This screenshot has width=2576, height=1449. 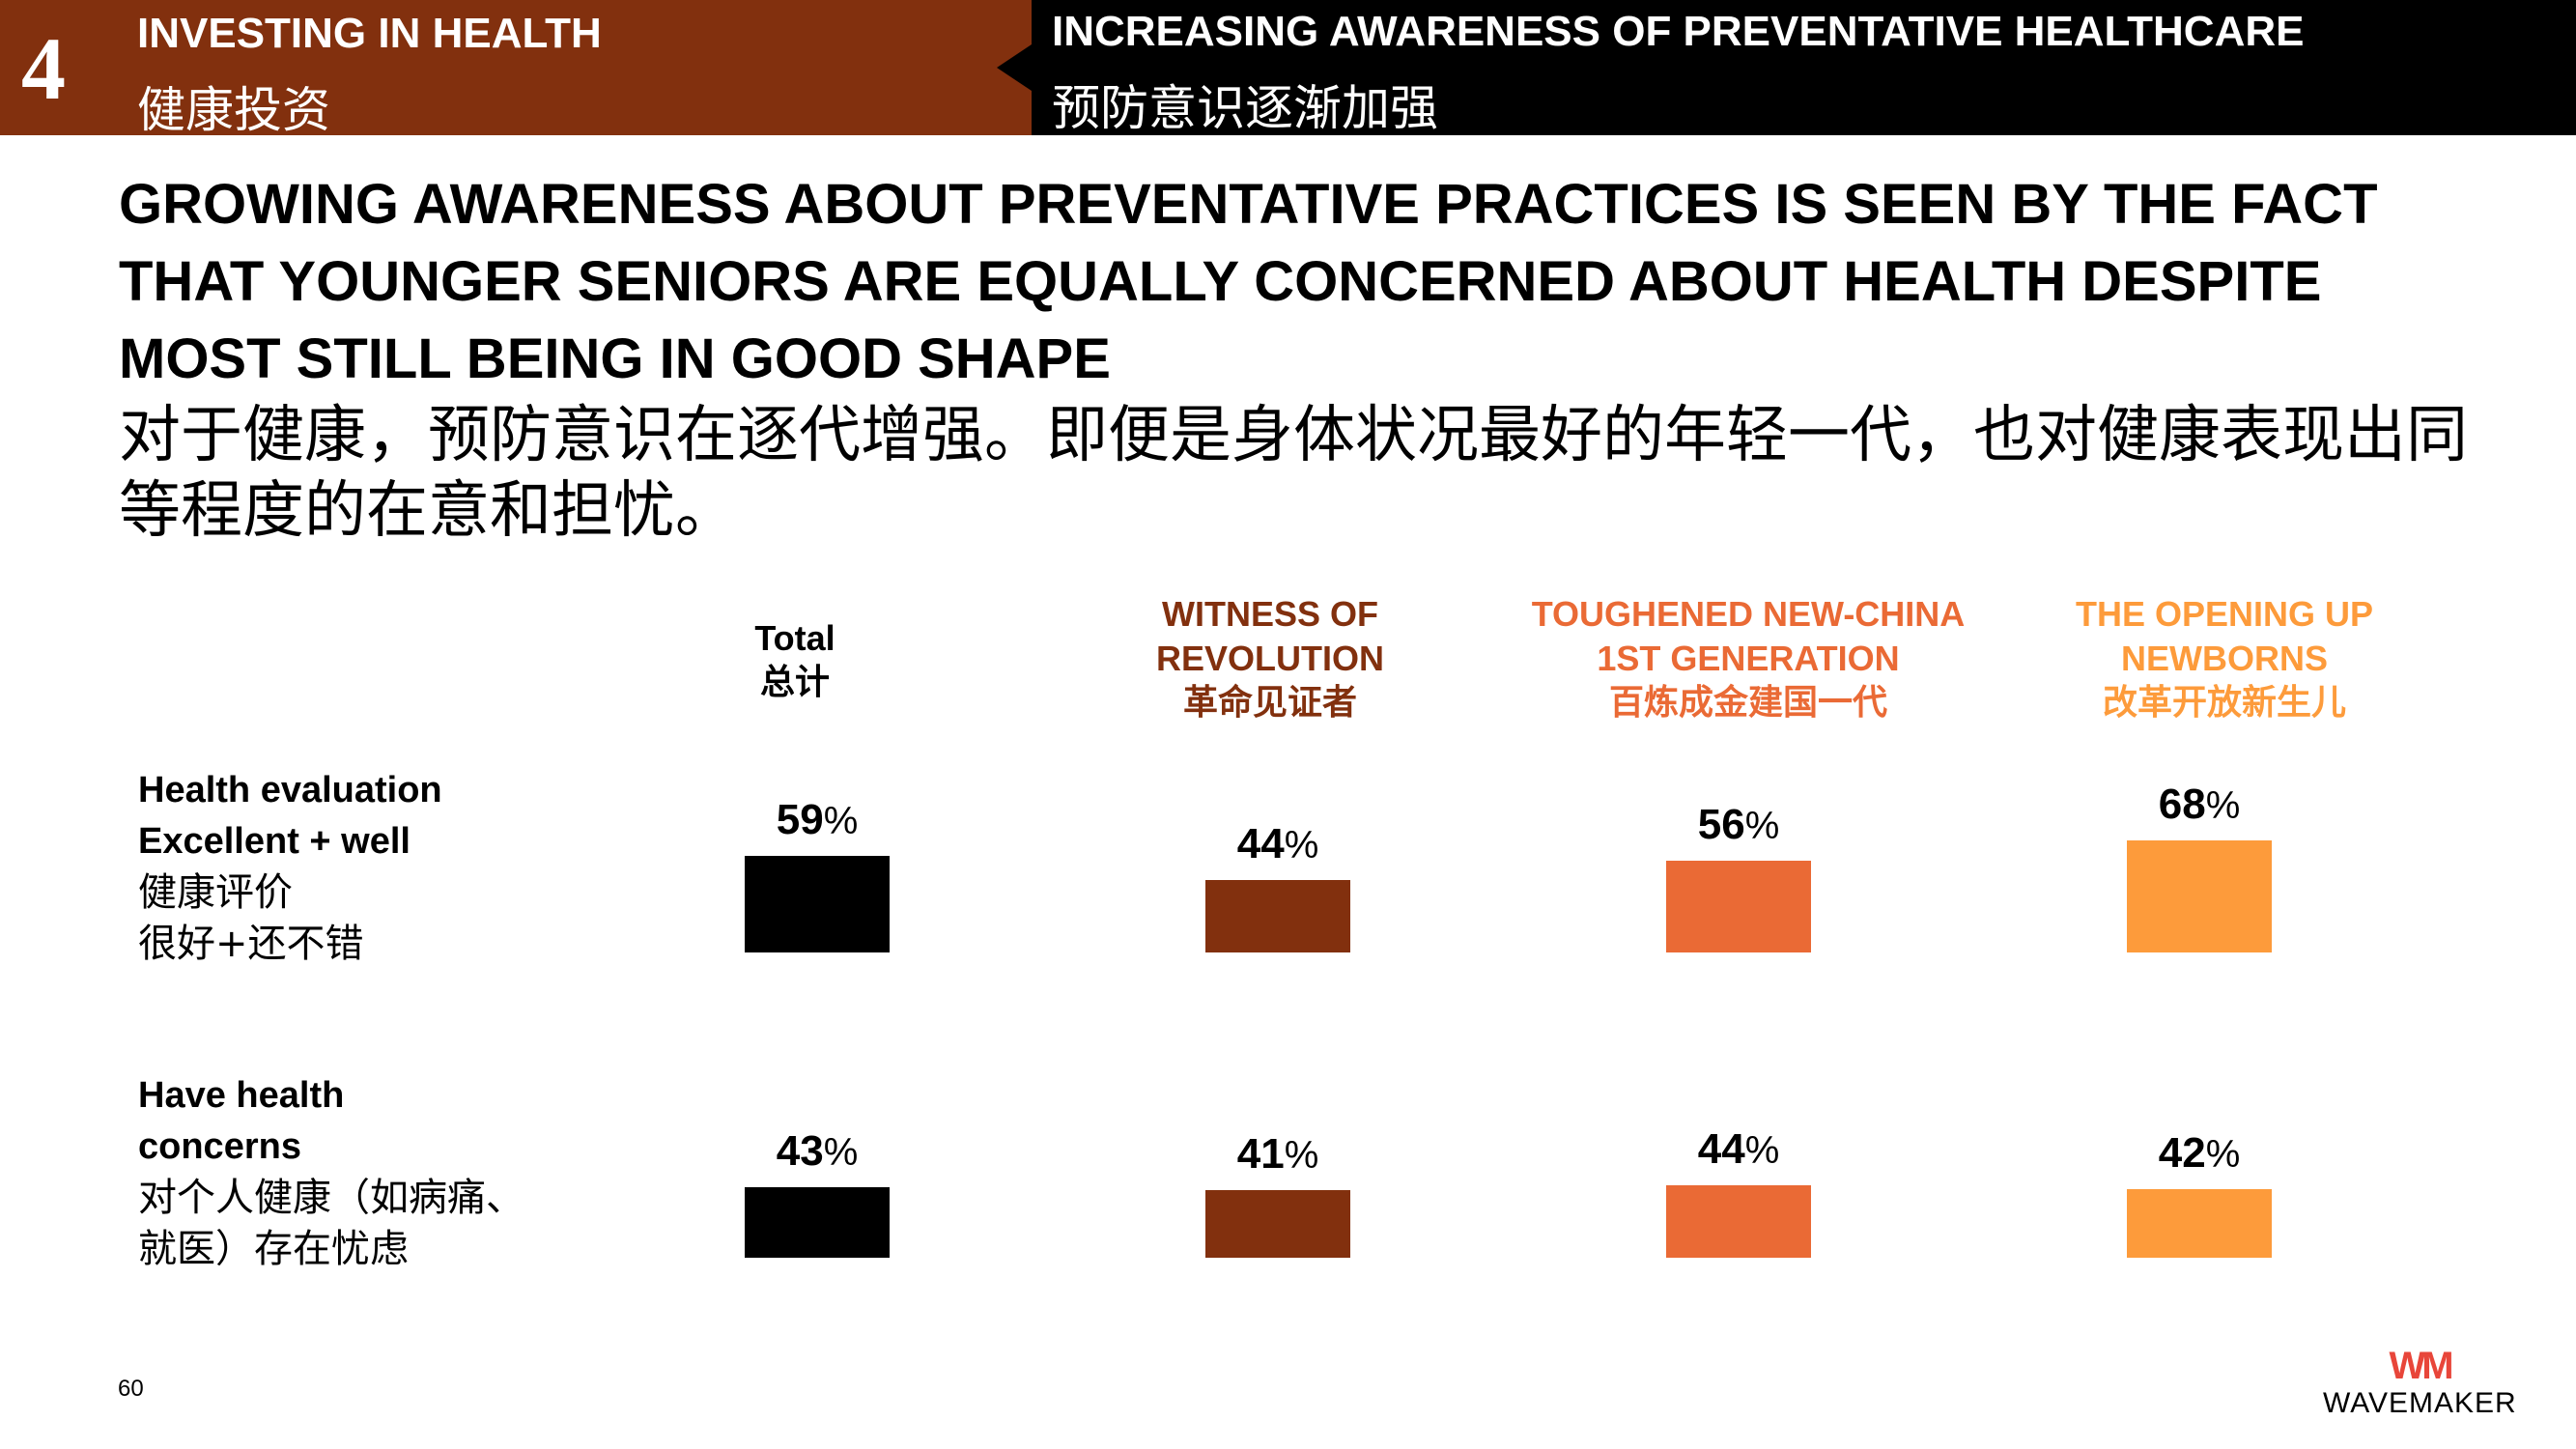 I want to click on data-label: 56%, so click(x=1738, y=825).